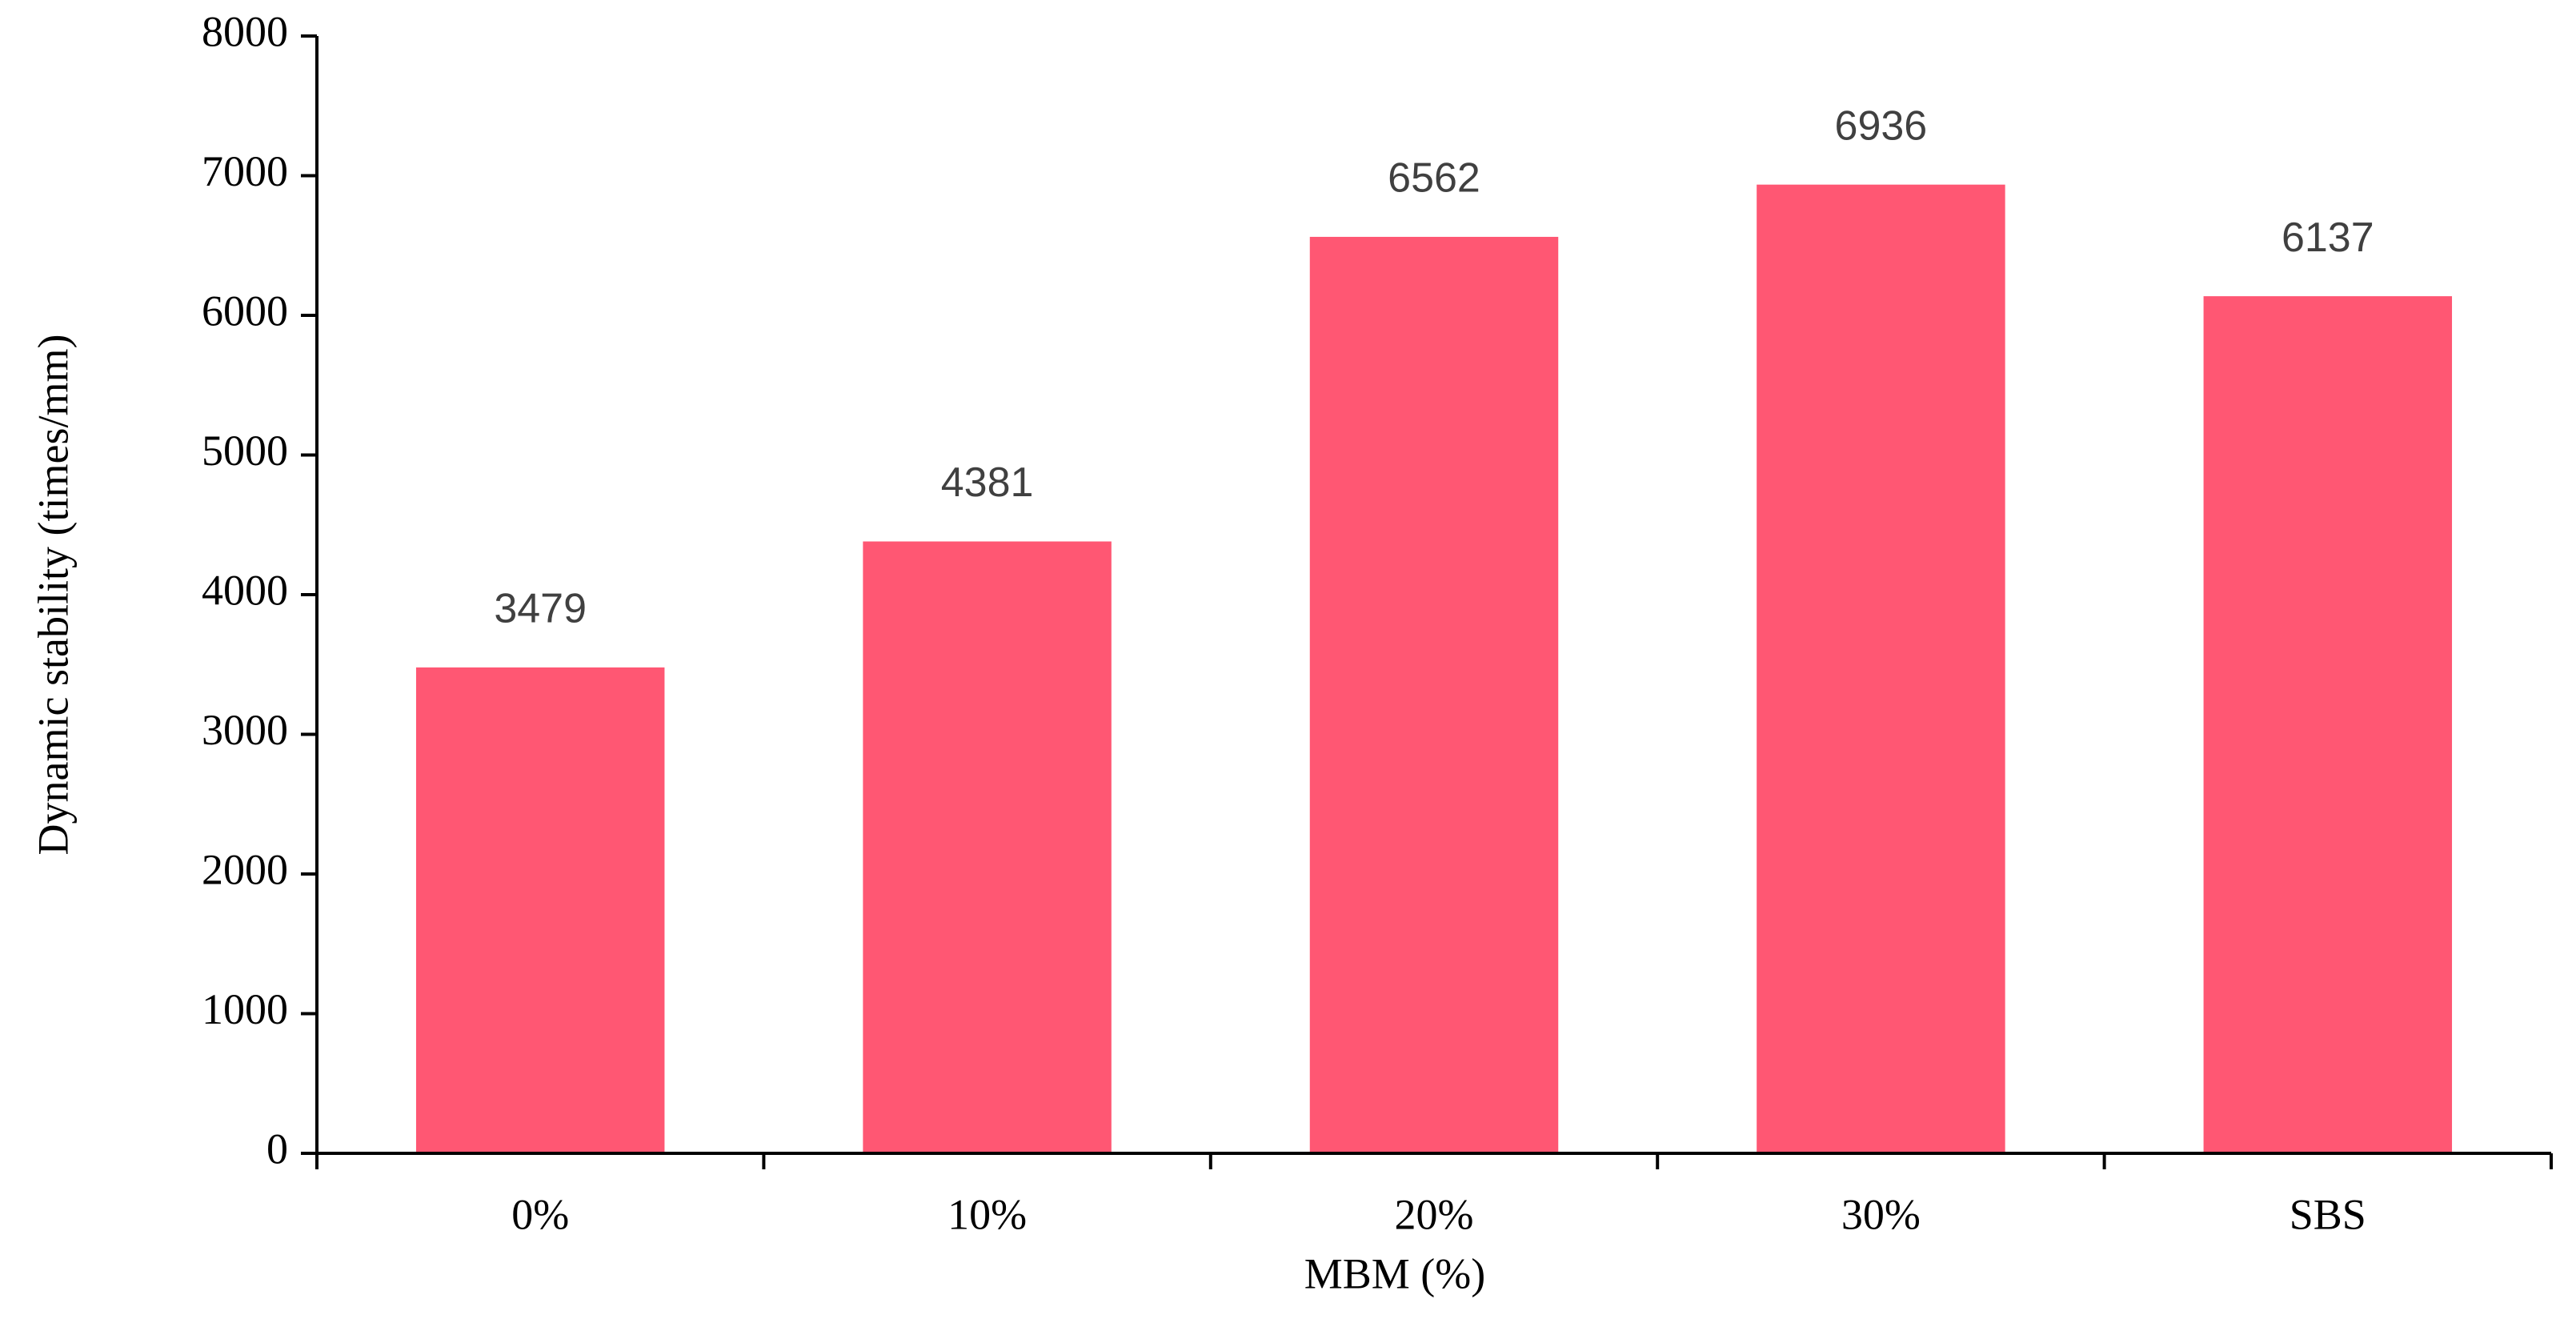  I want to click on x-tick-label: 0%, so click(540, 1214).